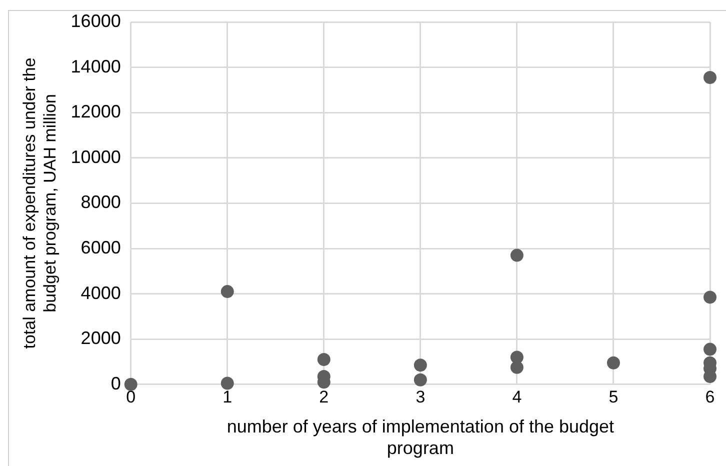 The width and height of the screenshot is (726, 466). What do you see at coordinates (517, 396) in the screenshot?
I see `x-tick-label: 4` at bounding box center [517, 396].